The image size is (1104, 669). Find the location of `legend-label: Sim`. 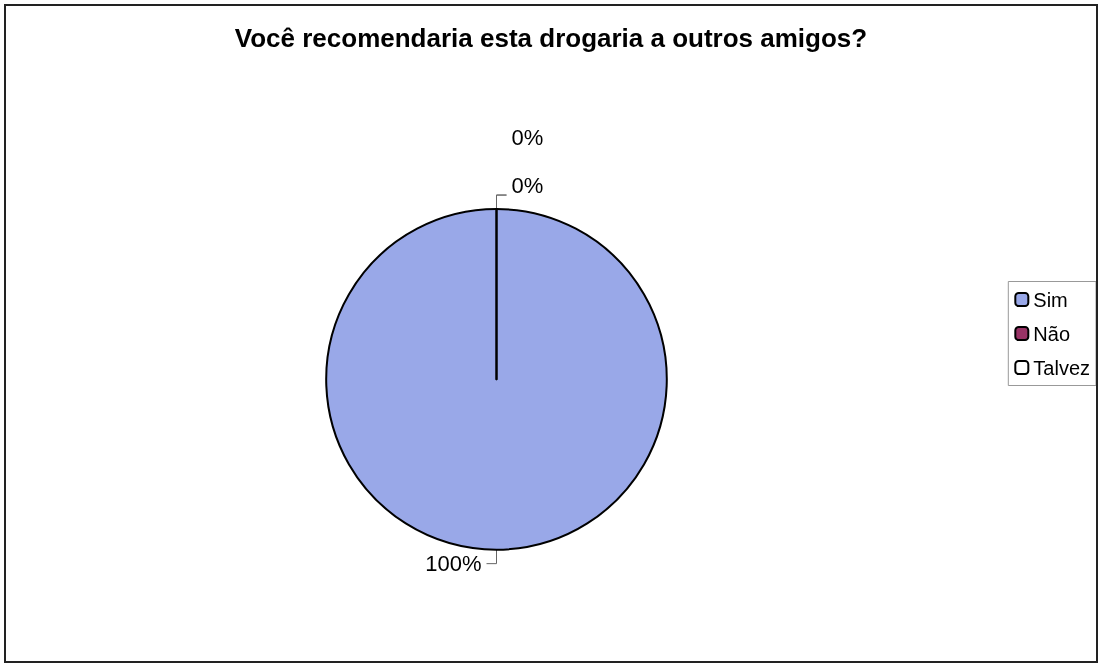

legend-label: Sim is located at coordinates (1050, 299).